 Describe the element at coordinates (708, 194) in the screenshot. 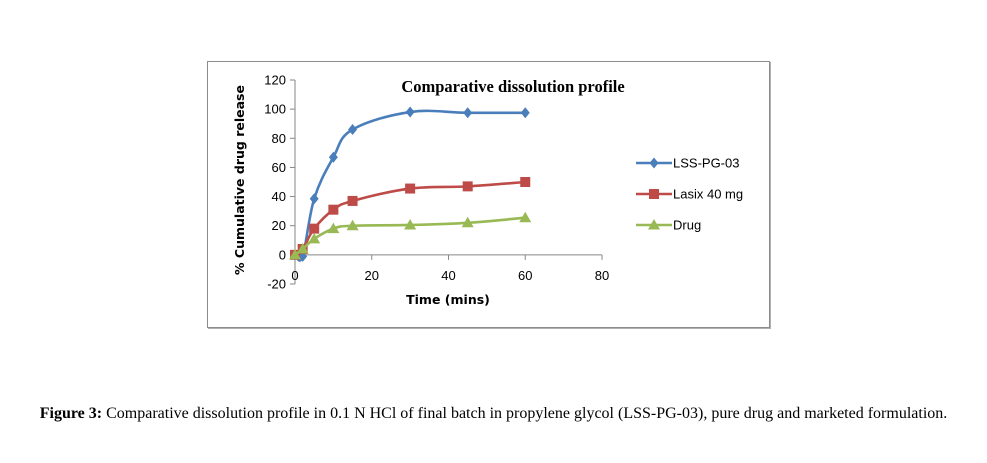

I see `legend-label: Lasix 40 mg` at that location.